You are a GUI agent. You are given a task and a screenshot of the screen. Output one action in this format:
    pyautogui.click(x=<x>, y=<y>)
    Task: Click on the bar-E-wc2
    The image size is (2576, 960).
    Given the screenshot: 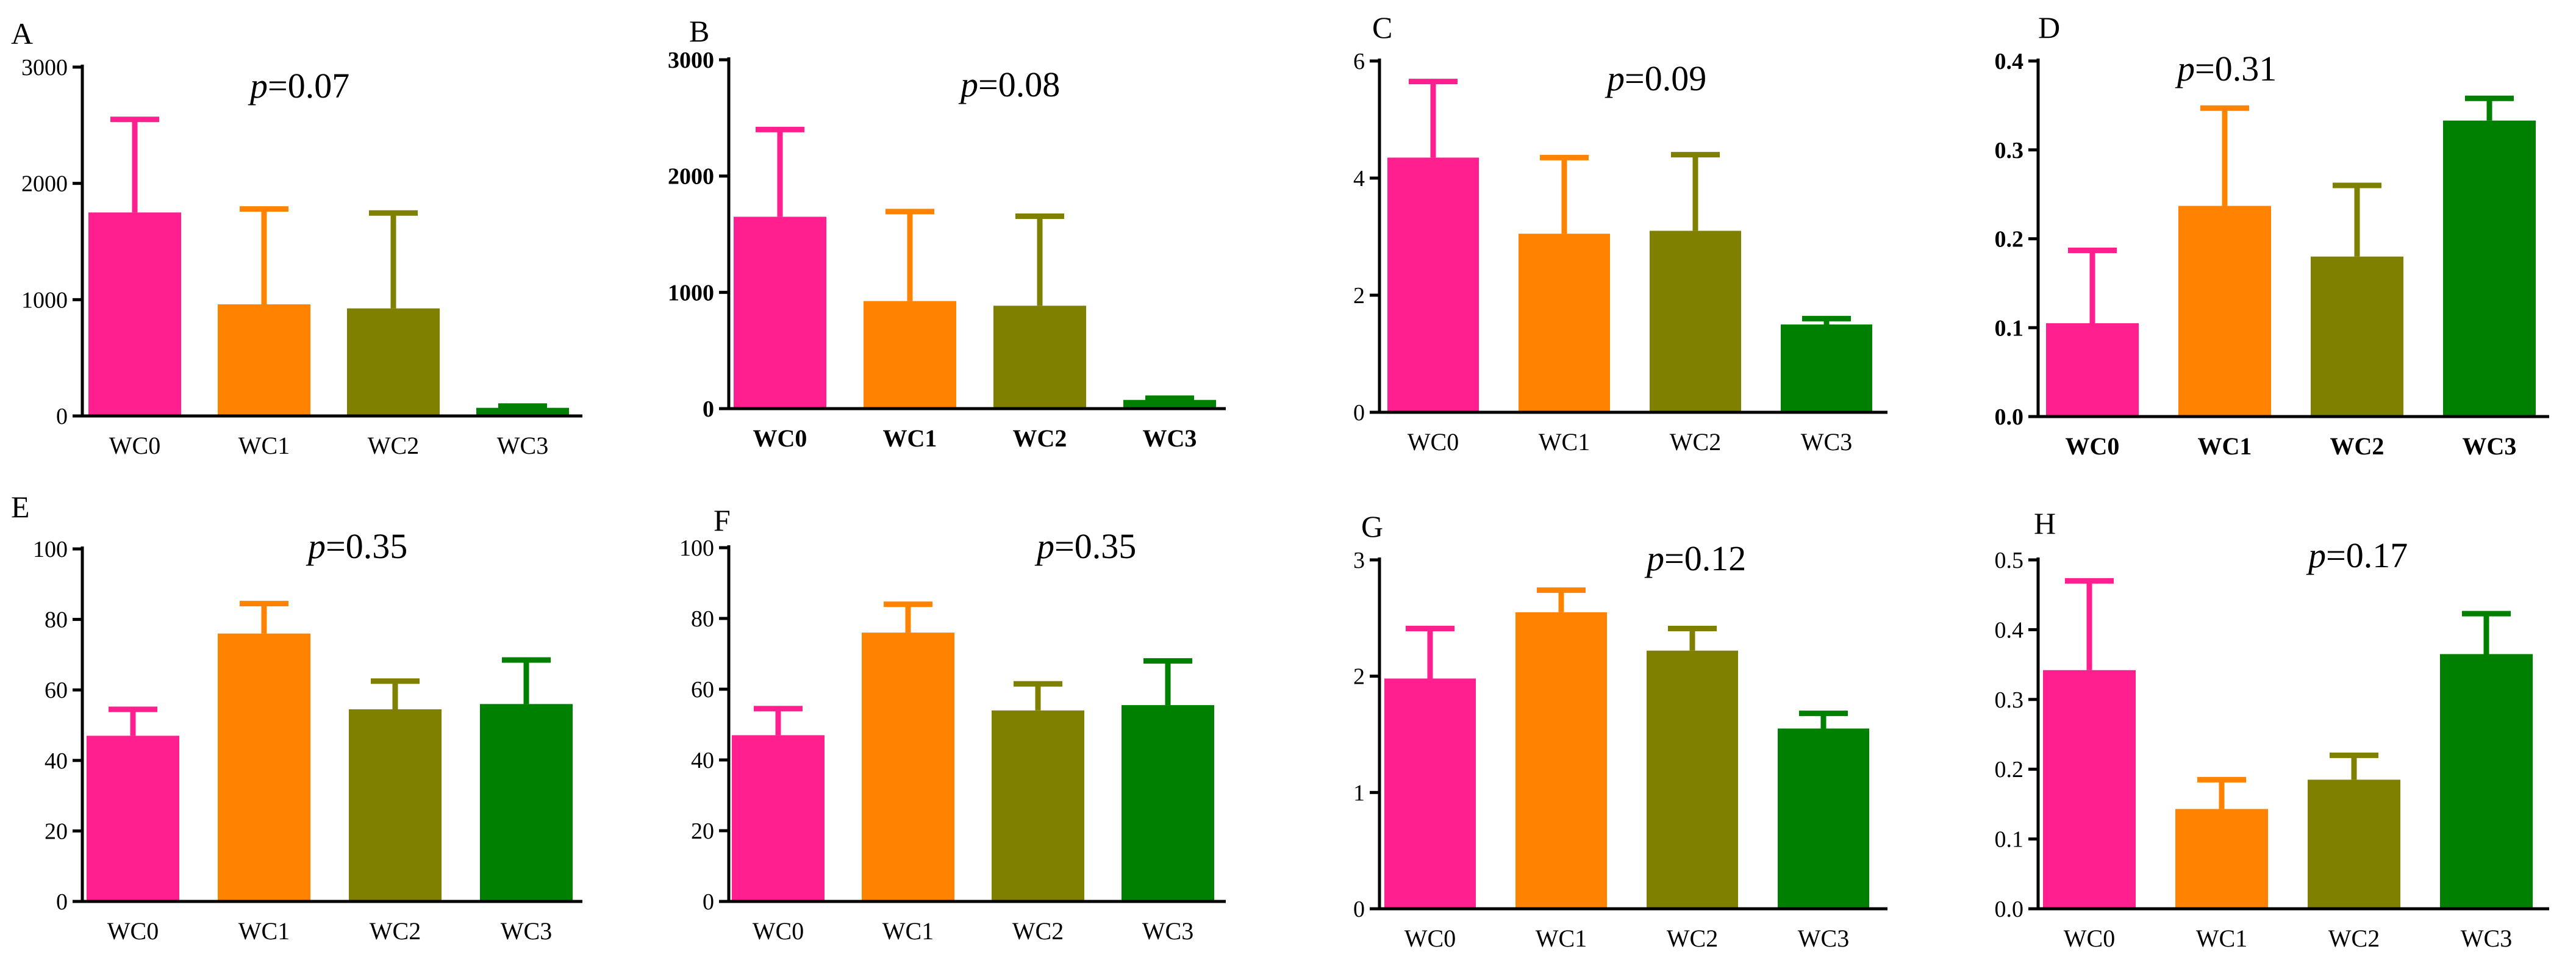 What is the action you would take?
    pyautogui.click(x=395, y=805)
    